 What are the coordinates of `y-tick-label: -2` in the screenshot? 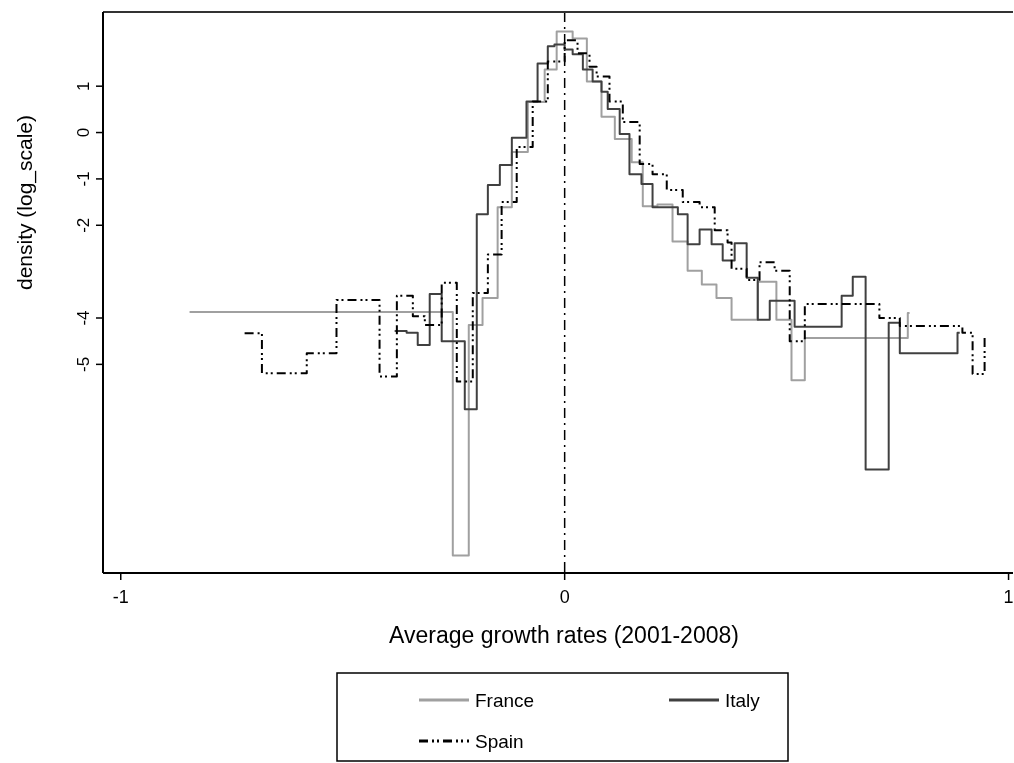 It's located at (83, 225).